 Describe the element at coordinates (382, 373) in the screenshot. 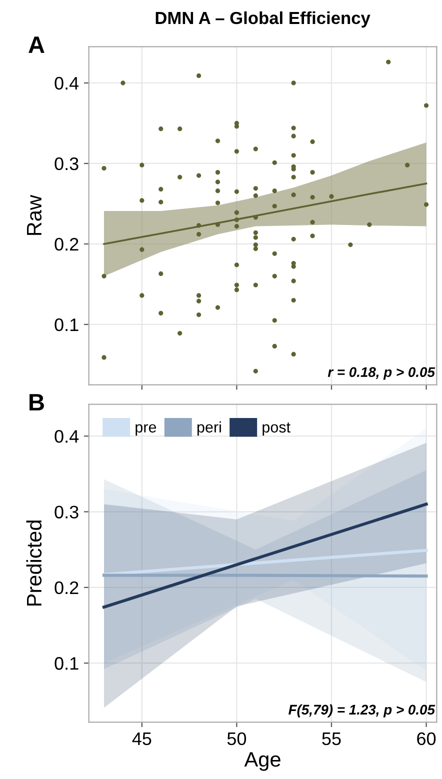

I see `annotation: r = 0.18, p > 0.05` at that location.